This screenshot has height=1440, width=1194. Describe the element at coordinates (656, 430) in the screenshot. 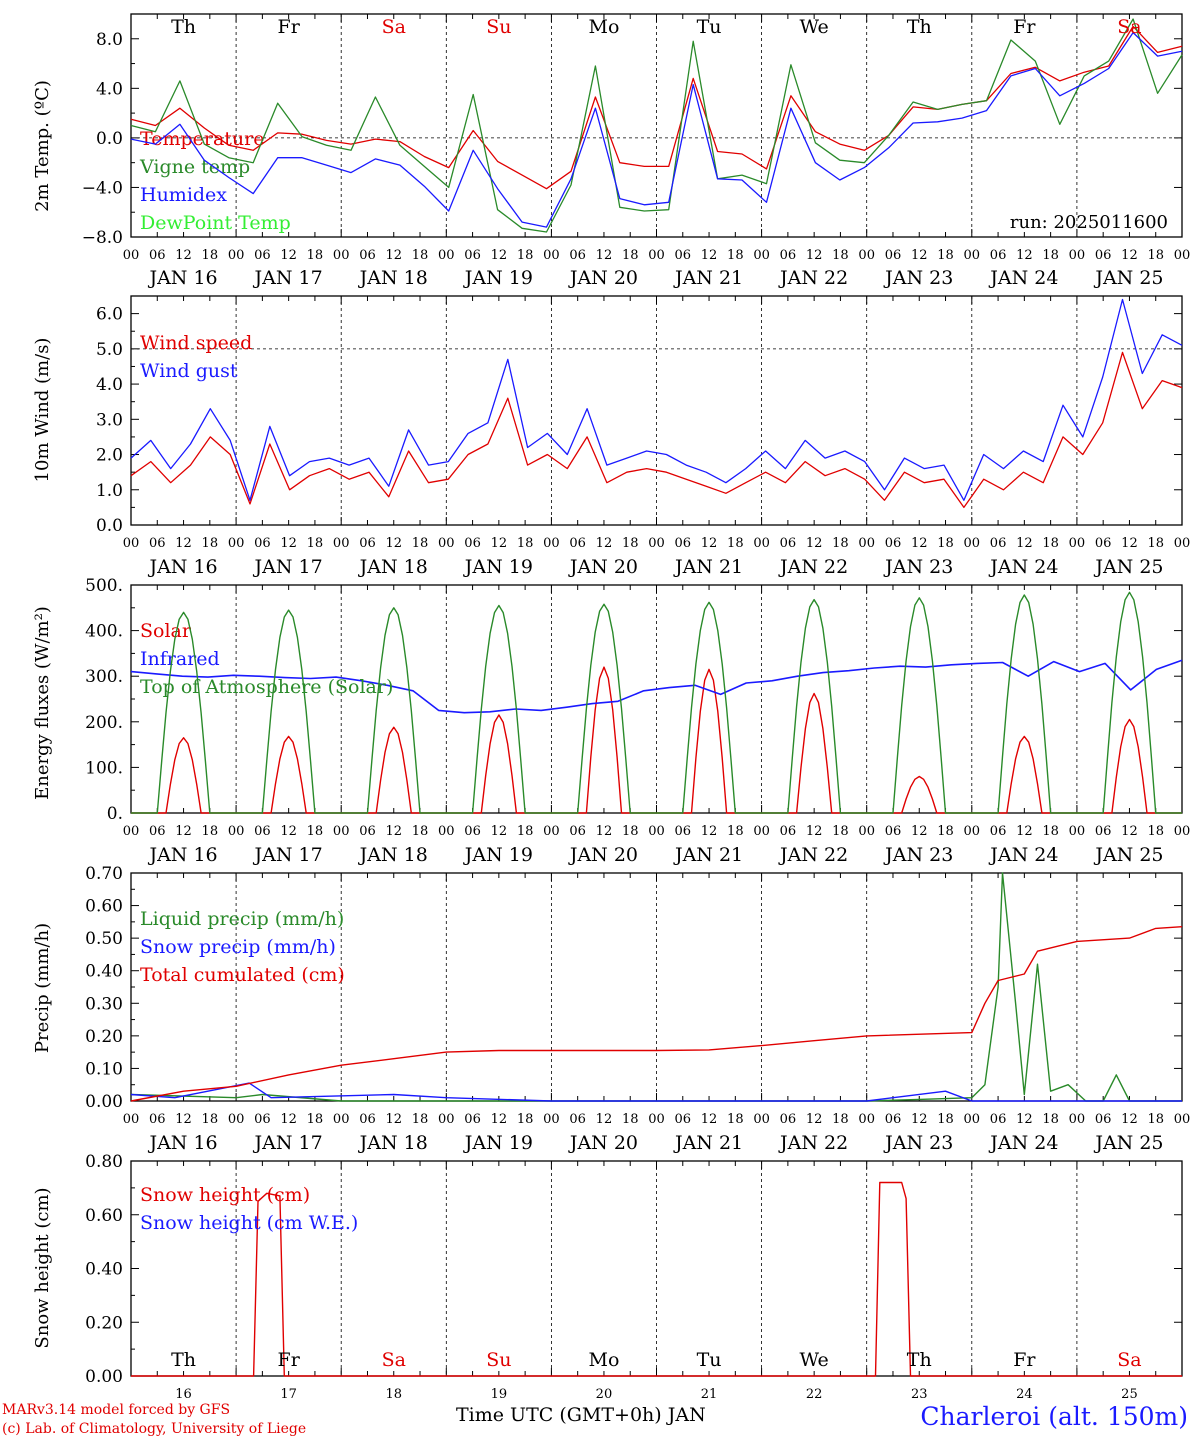

I see `series-wind-speed-line` at that location.